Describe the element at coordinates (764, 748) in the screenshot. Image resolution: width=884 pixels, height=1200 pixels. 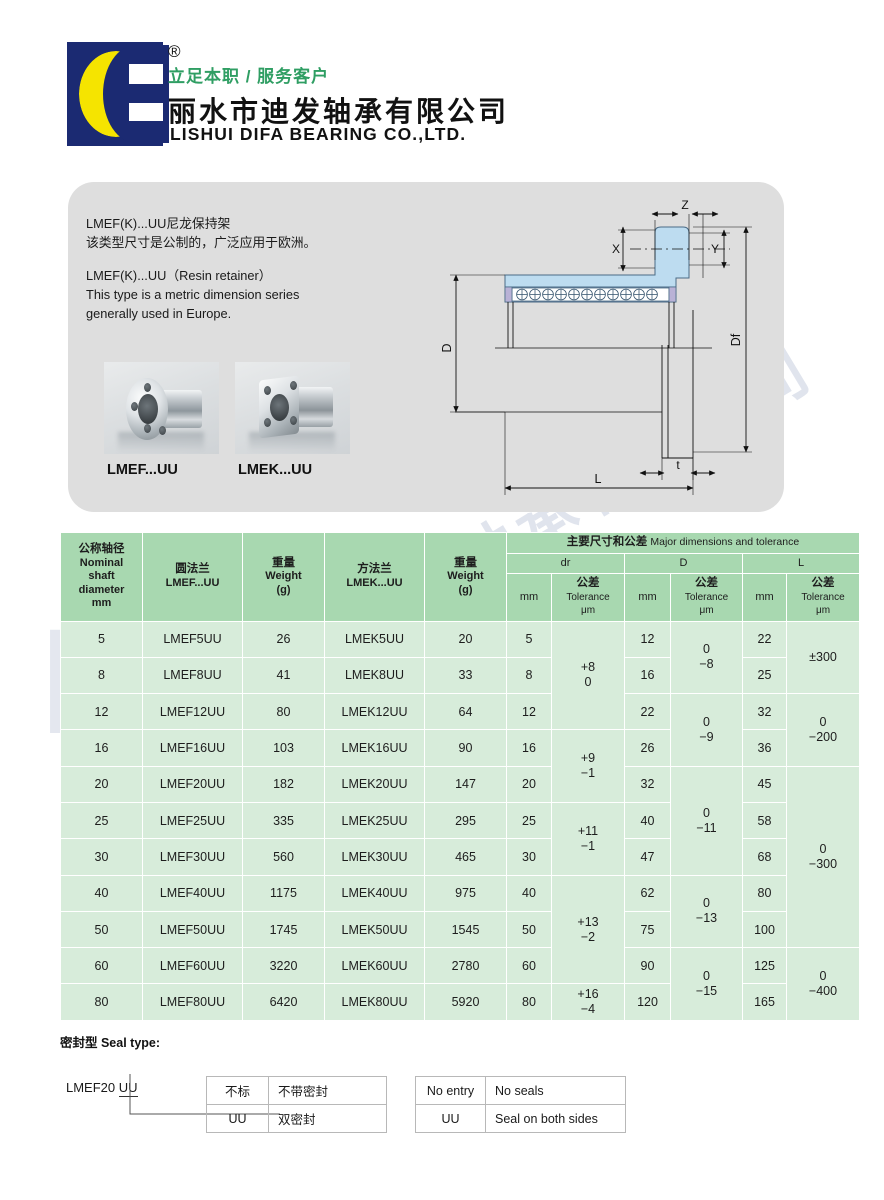
I see `l-value-cell: 36` at that location.